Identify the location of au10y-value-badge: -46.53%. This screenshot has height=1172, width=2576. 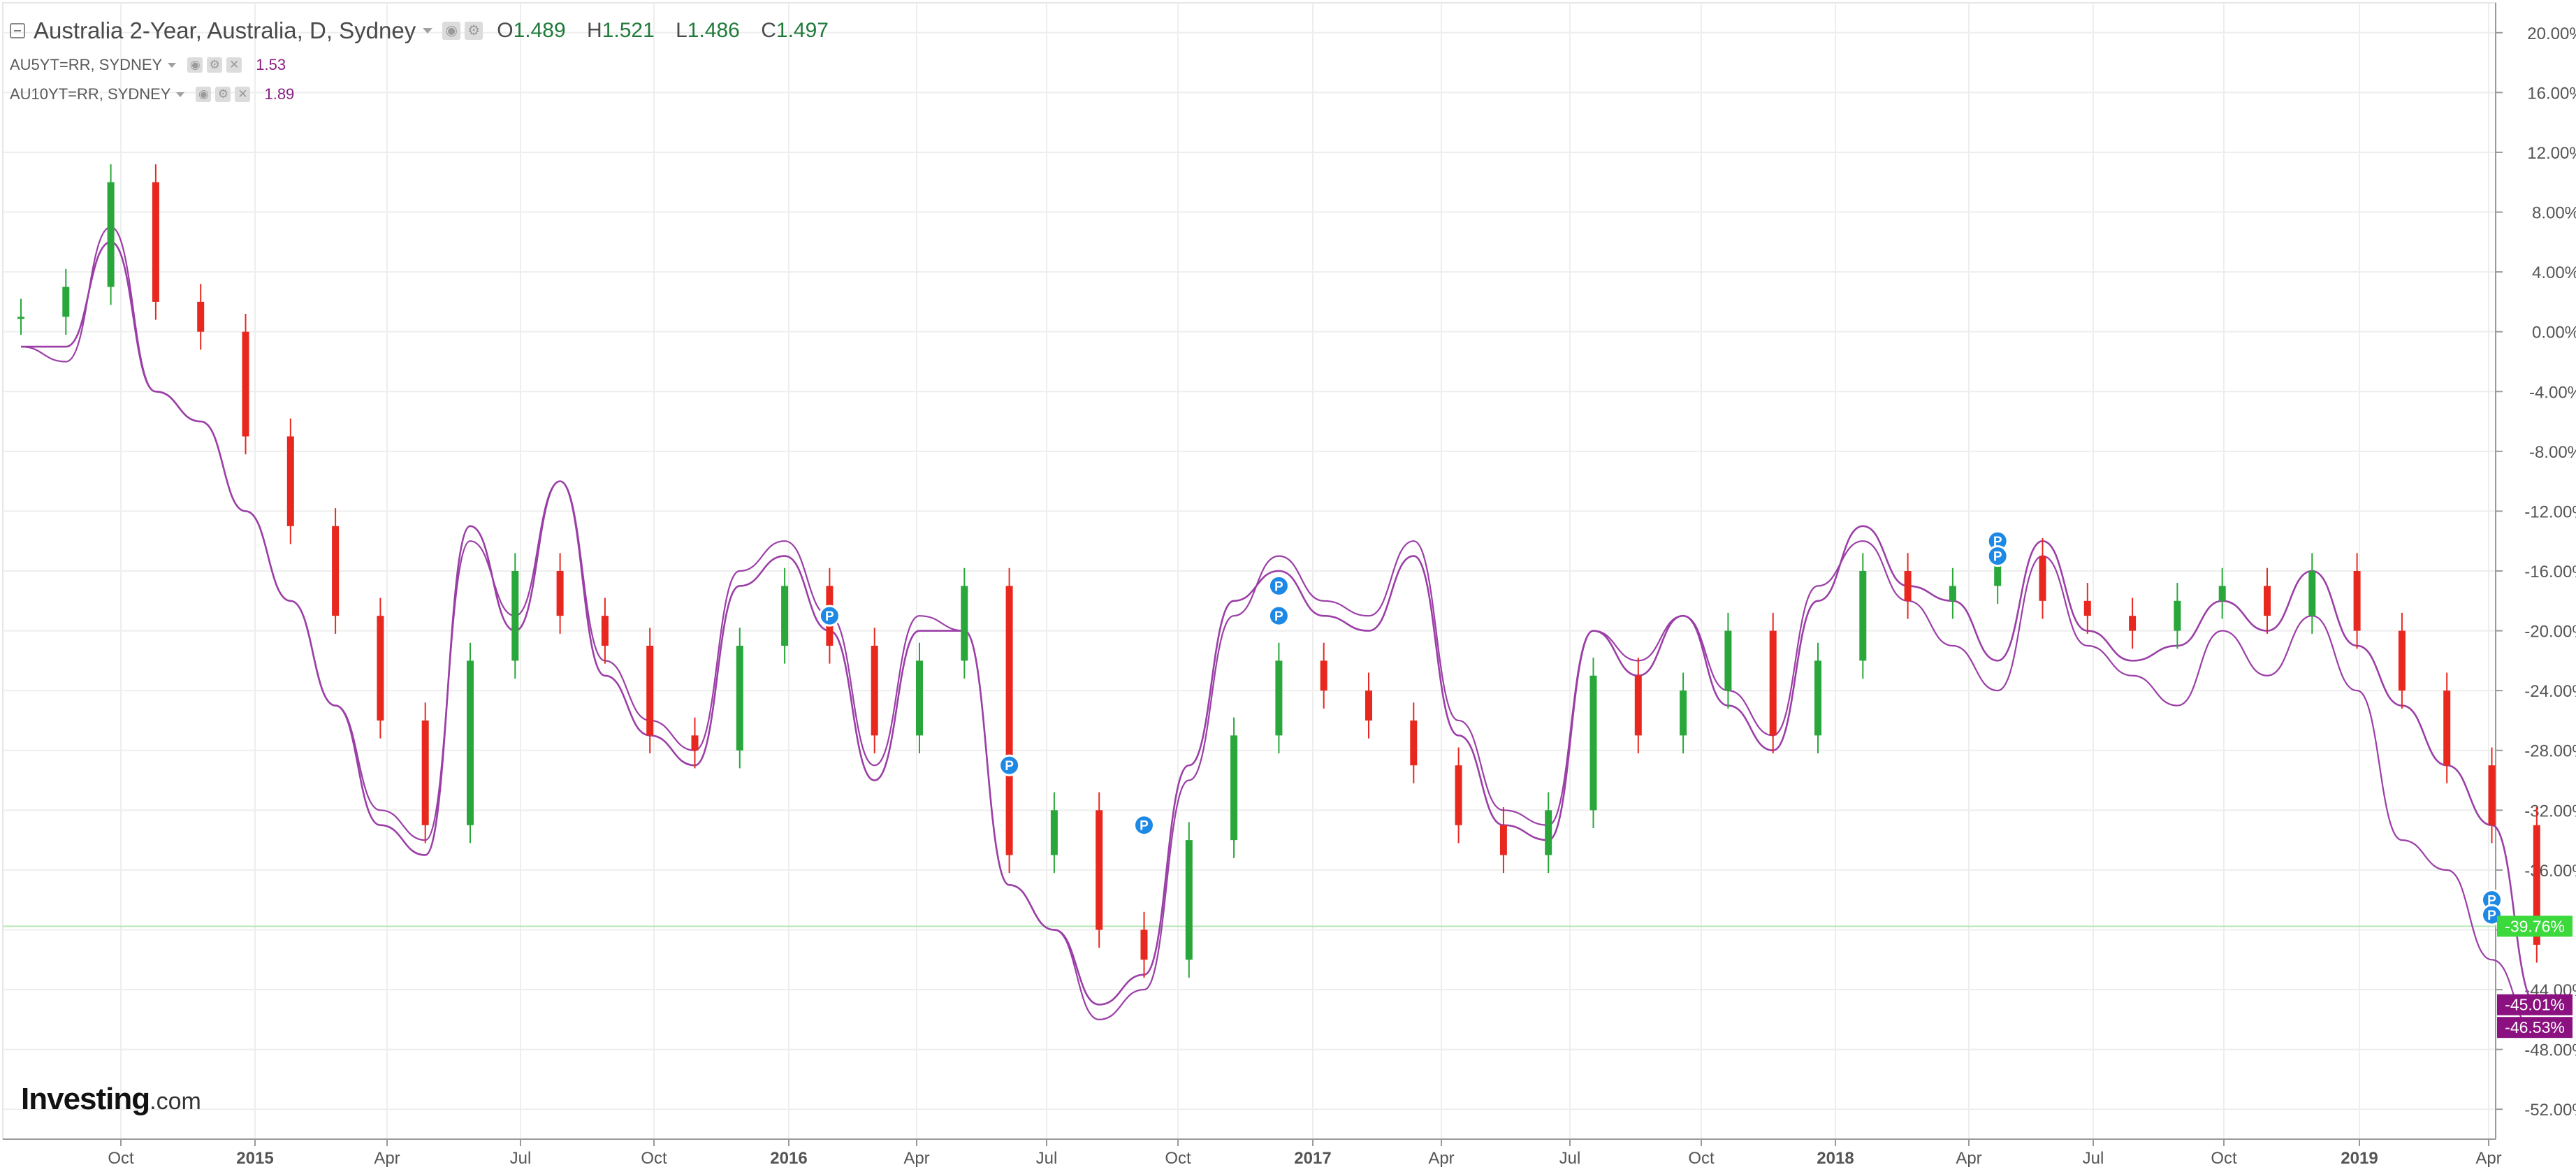
(2535, 1027).